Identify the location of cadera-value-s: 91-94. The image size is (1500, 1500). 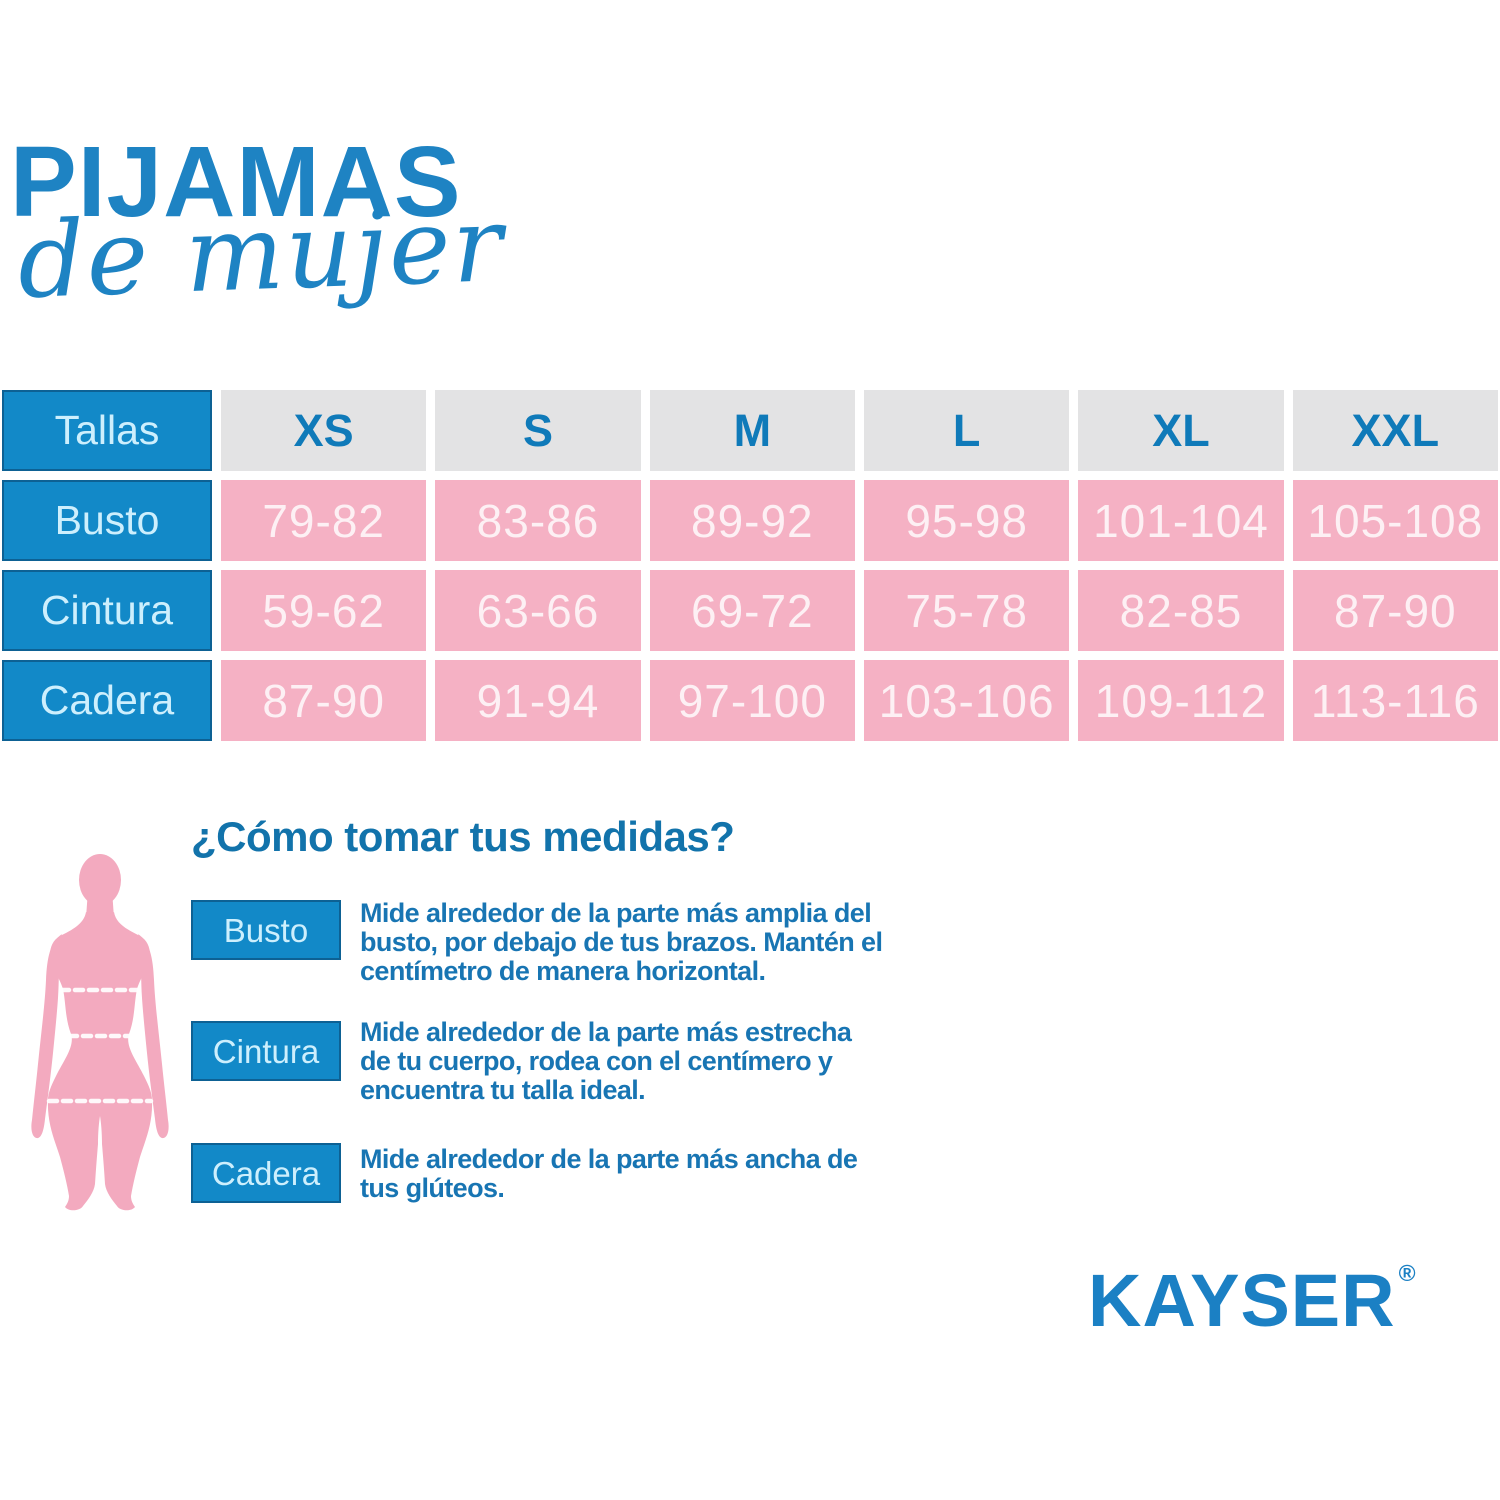
(538, 700).